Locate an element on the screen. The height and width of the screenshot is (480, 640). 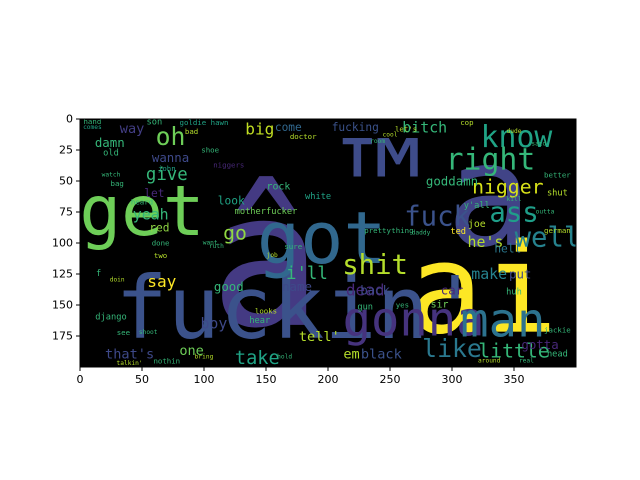
cloud-word: sir is located at coordinates (440, 305).